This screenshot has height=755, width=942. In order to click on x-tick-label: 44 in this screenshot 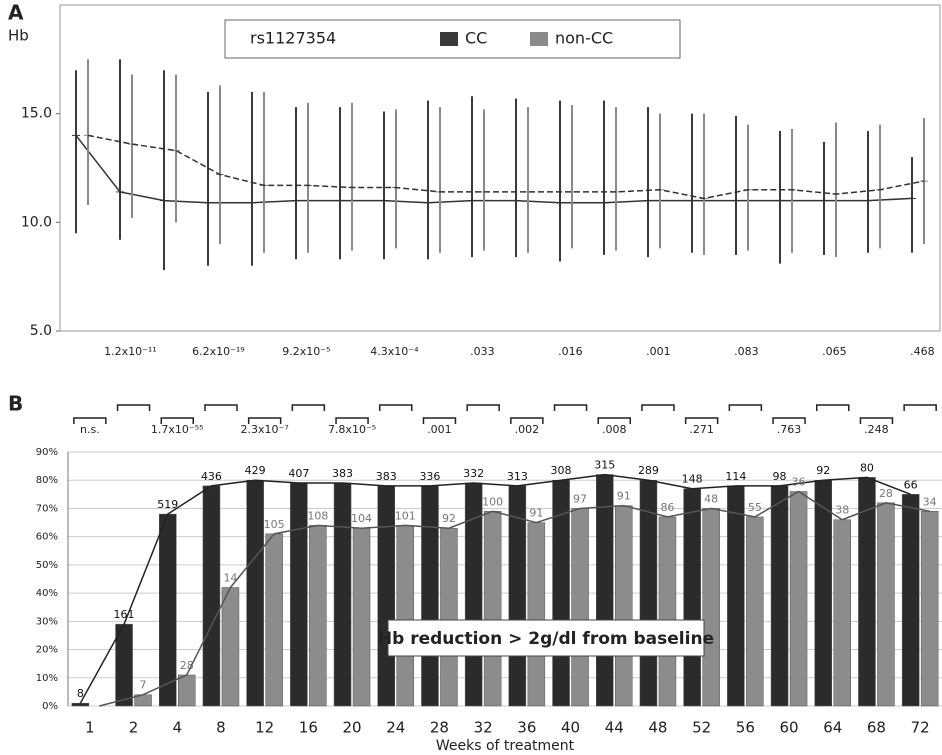, I will do `click(614, 728)`.